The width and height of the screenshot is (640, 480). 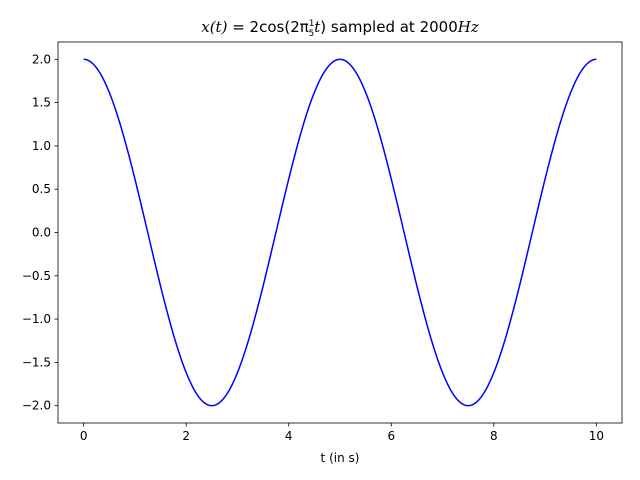 What do you see at coordinates (84, 436) in the screenshot?
I see `x-tick-label: 0` at bounding box center [84, 436].